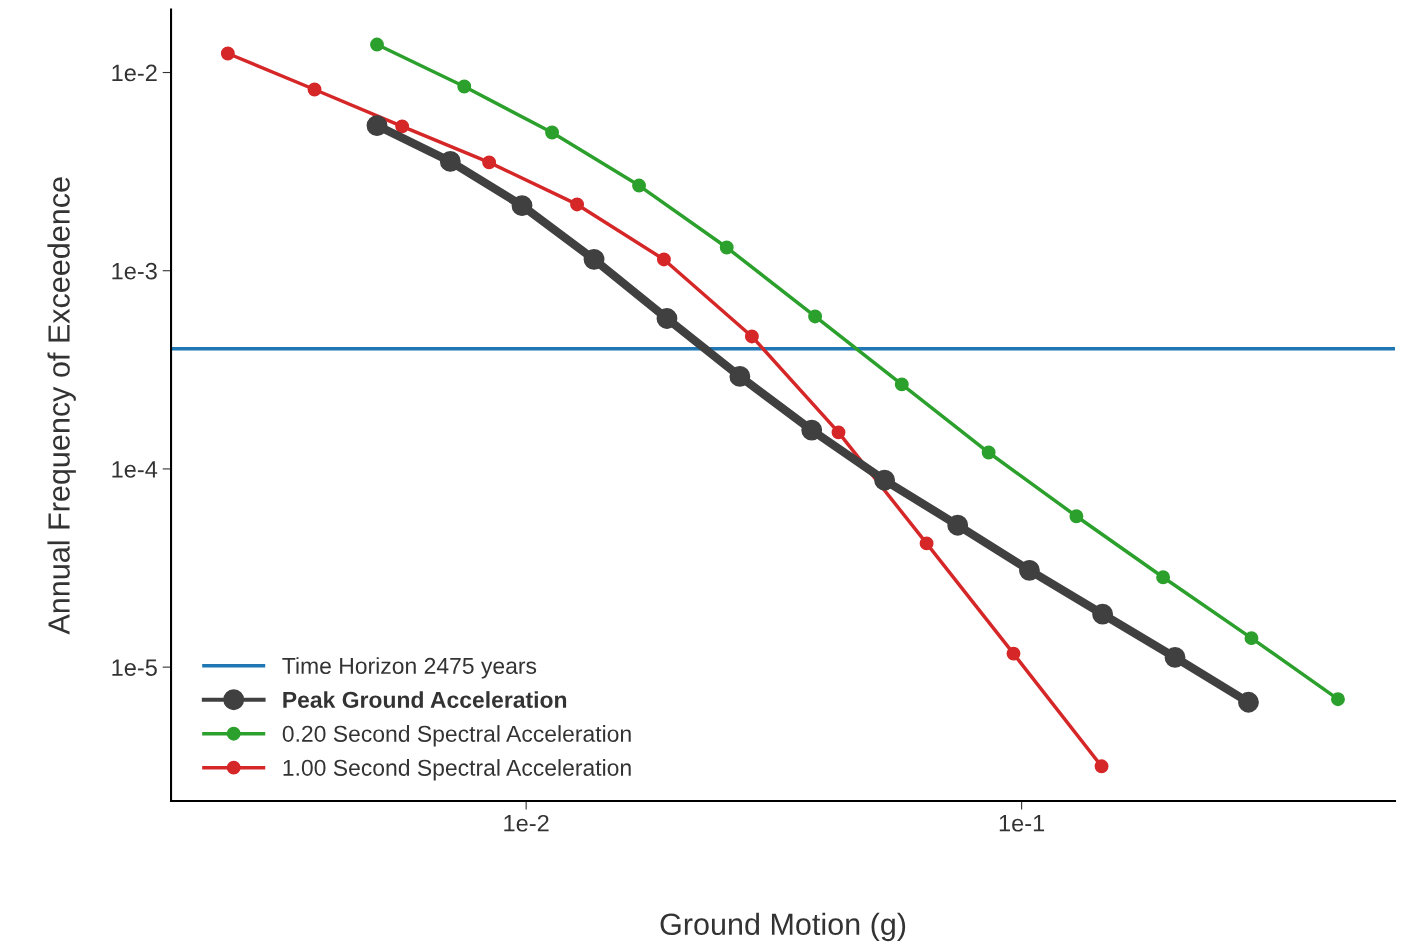 Image resolution: width=1402 pixels, height=948 pixels. What do you see at coordinates (1022, 823) in the screenshot?
I see `x-tick-label: 1e-1` at bounding box center [1022, 823].